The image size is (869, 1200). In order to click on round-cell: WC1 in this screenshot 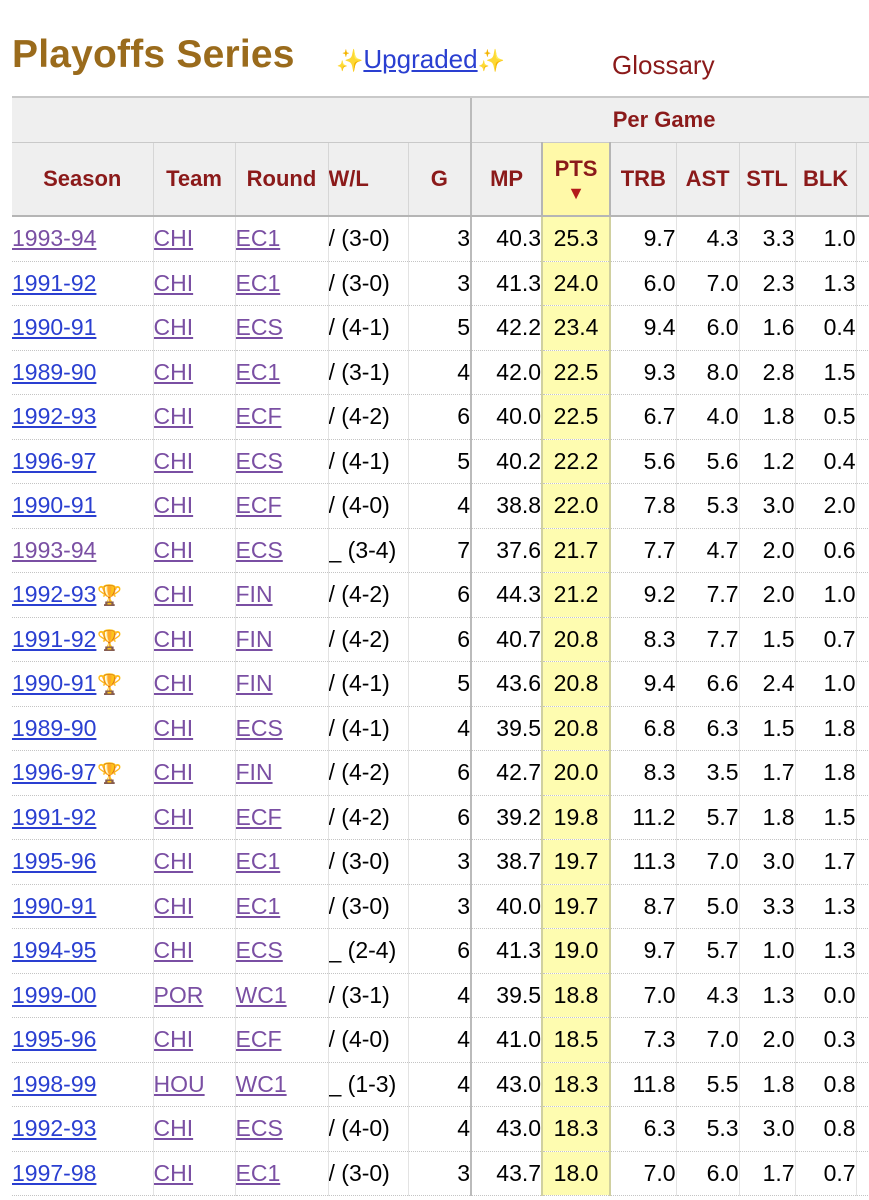, I will do `click(282, 995)`.